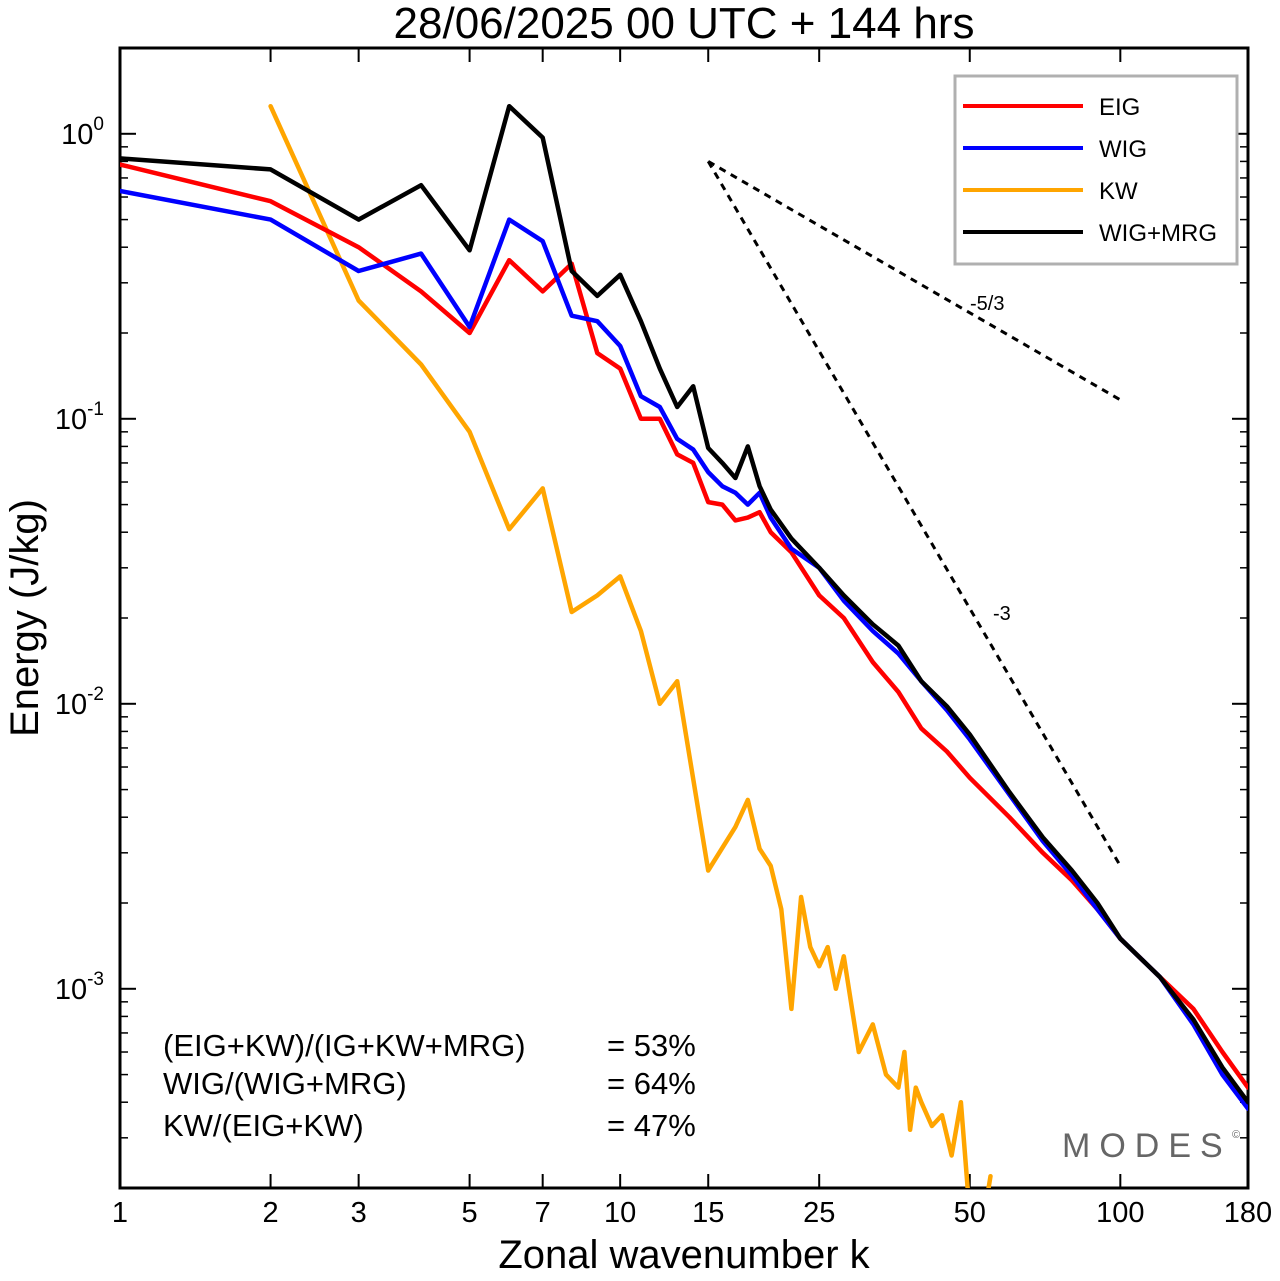 The image size is (1280, 1281). Describe the element at coordinates (620, 1213) in the screenshot. I see `x-tick-label: 10` at that location.